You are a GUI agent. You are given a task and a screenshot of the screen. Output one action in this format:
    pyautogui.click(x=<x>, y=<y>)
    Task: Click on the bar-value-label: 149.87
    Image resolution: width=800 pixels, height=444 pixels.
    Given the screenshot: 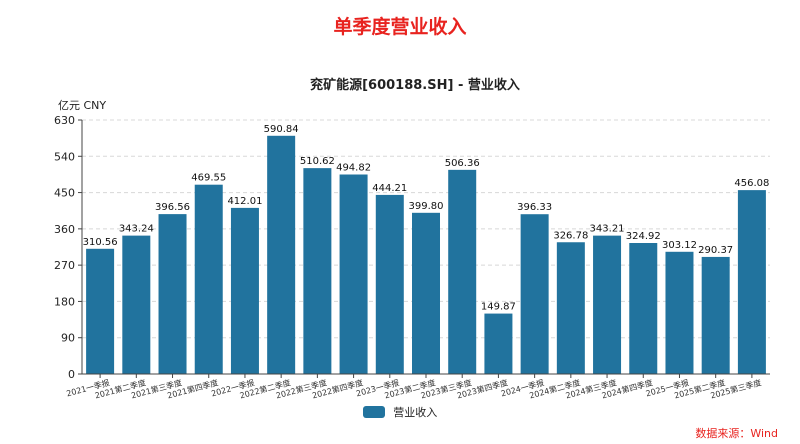 What is the action you would take?
    pyautogui.click(x=498, y=307)
    